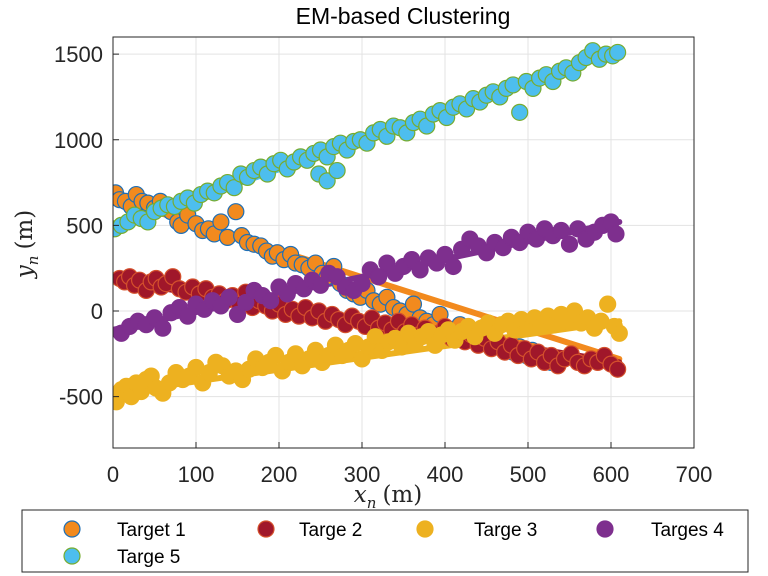 This screenshot has width=768, height=576. What do you see at coordinates (279, 474) in the screenshot?
I see `x-tick-label: 200` at bounding box center [279, 474].